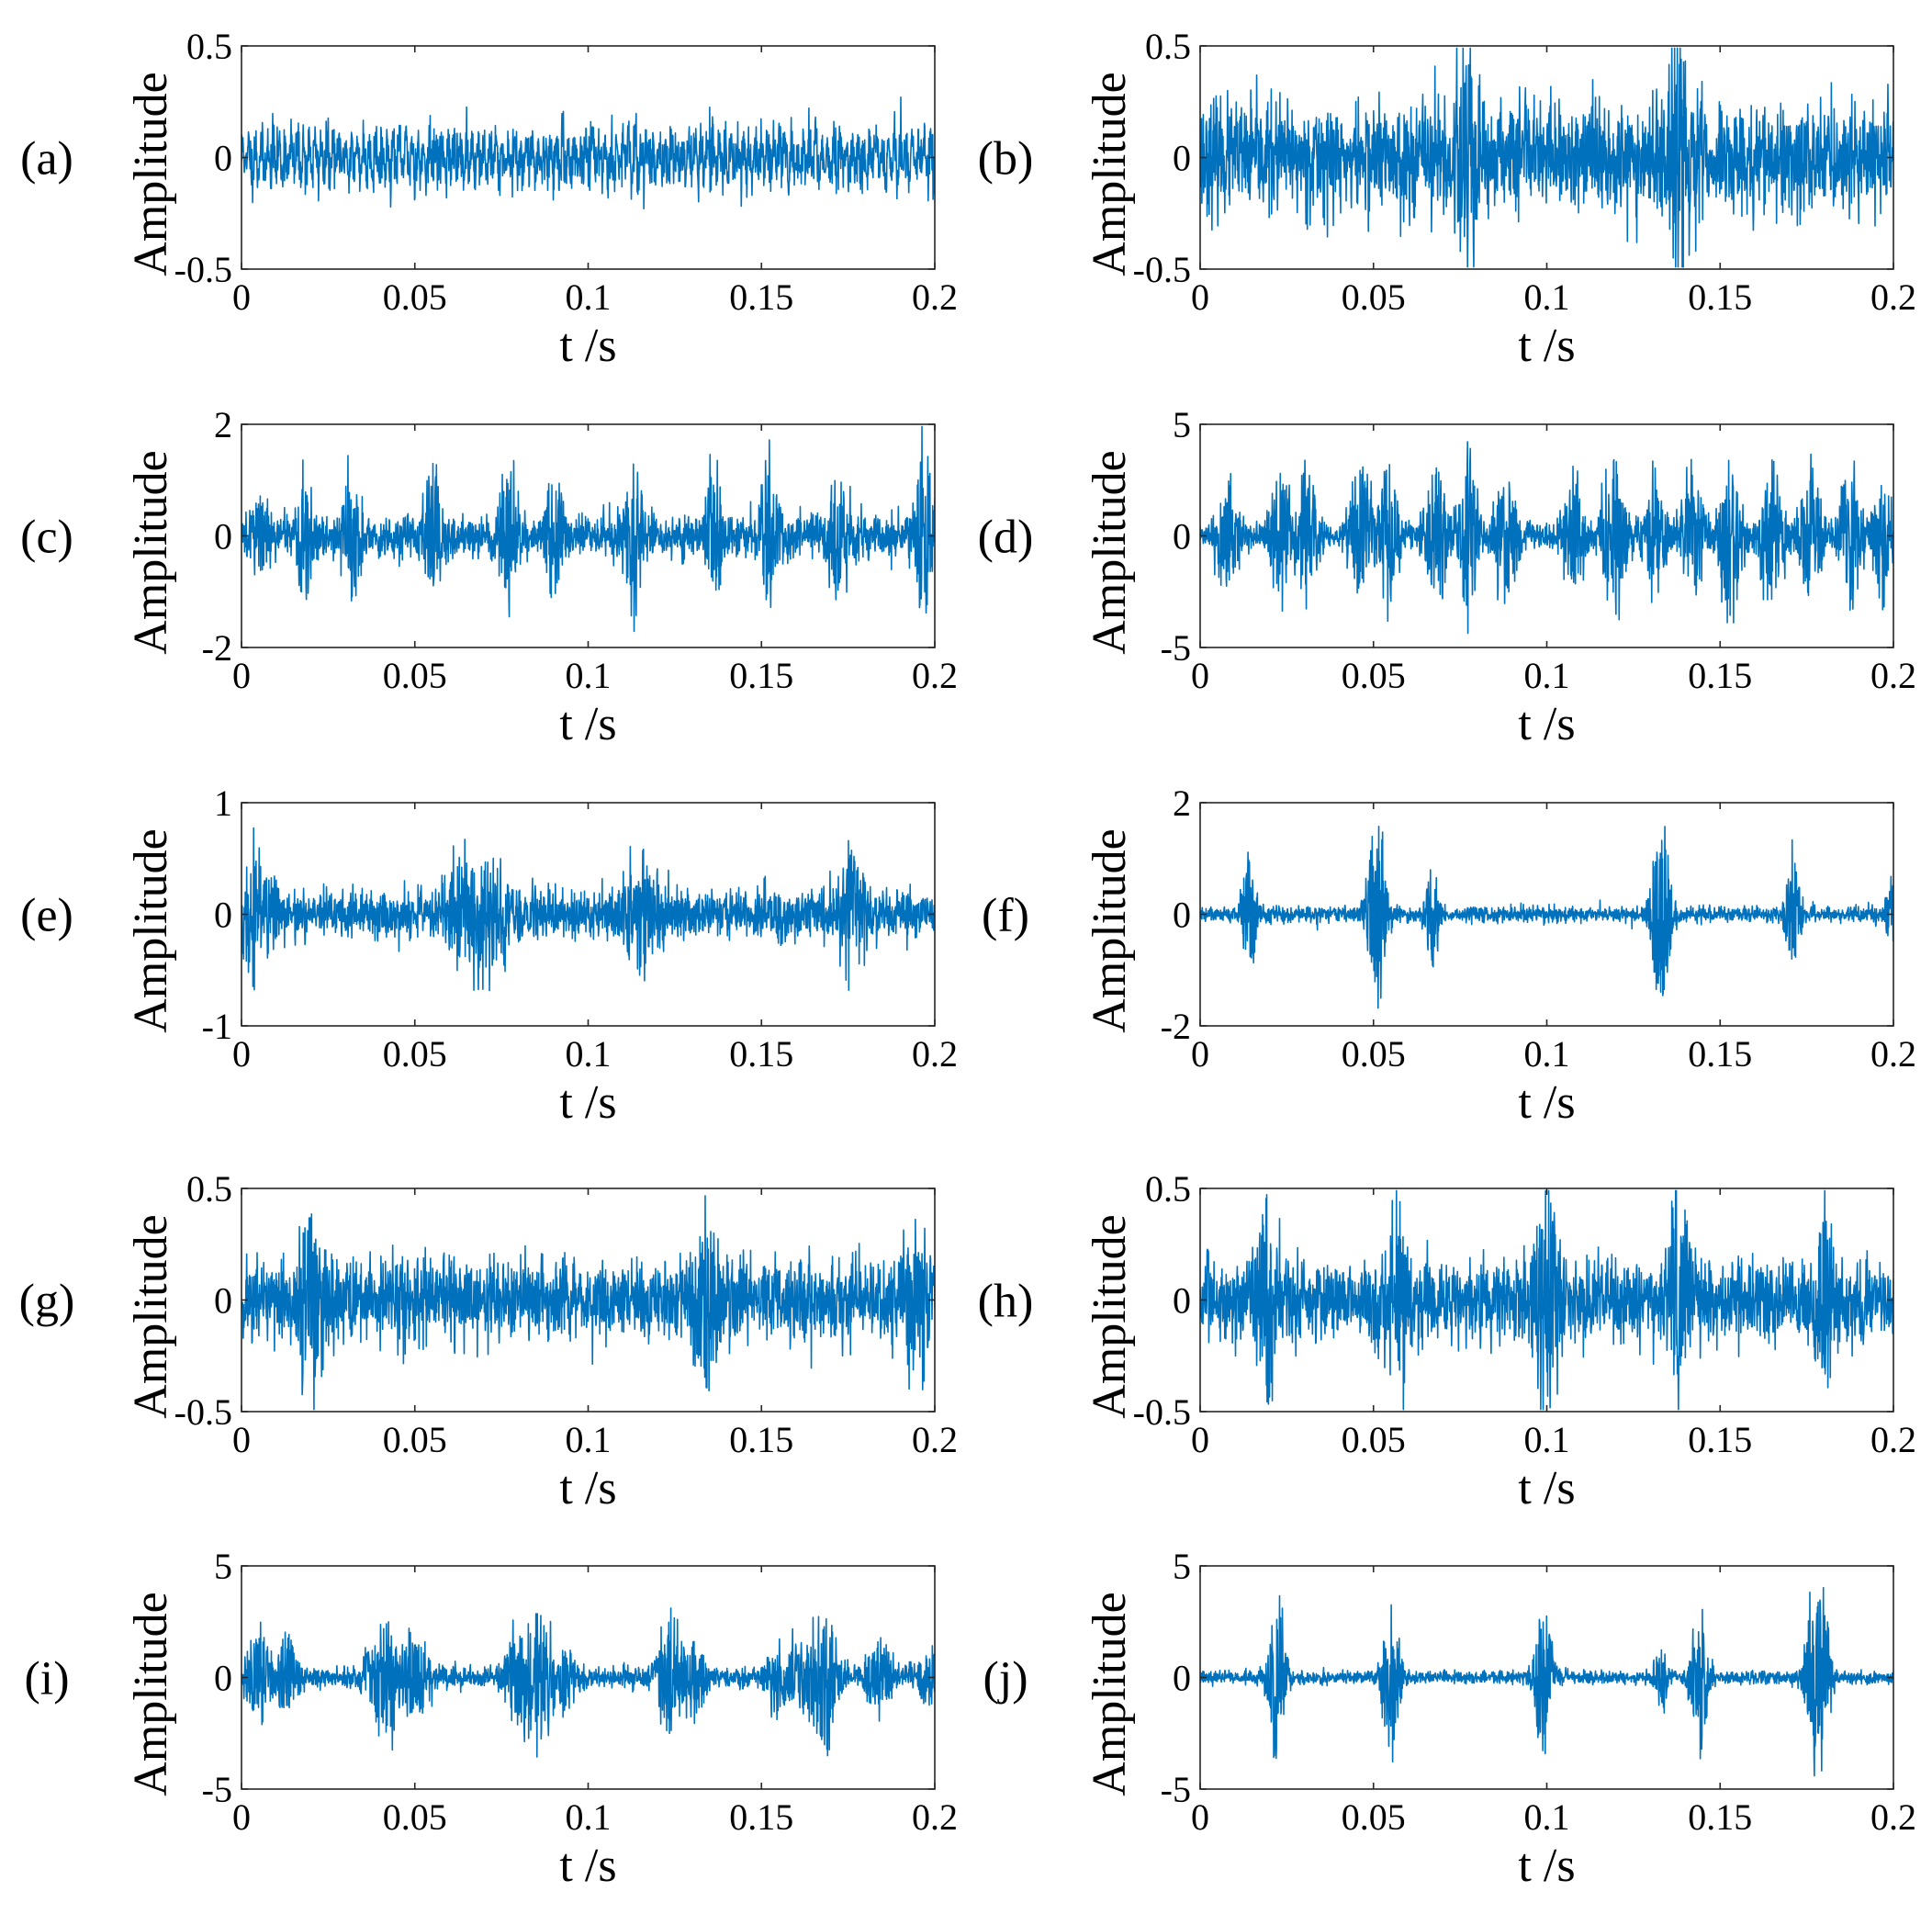 This screenshot has width=1932, height=1925. Describe the element at coordinates (415, 1054) in the screenshot. I see `x-tick-label-e-1: 0.05` at that location.